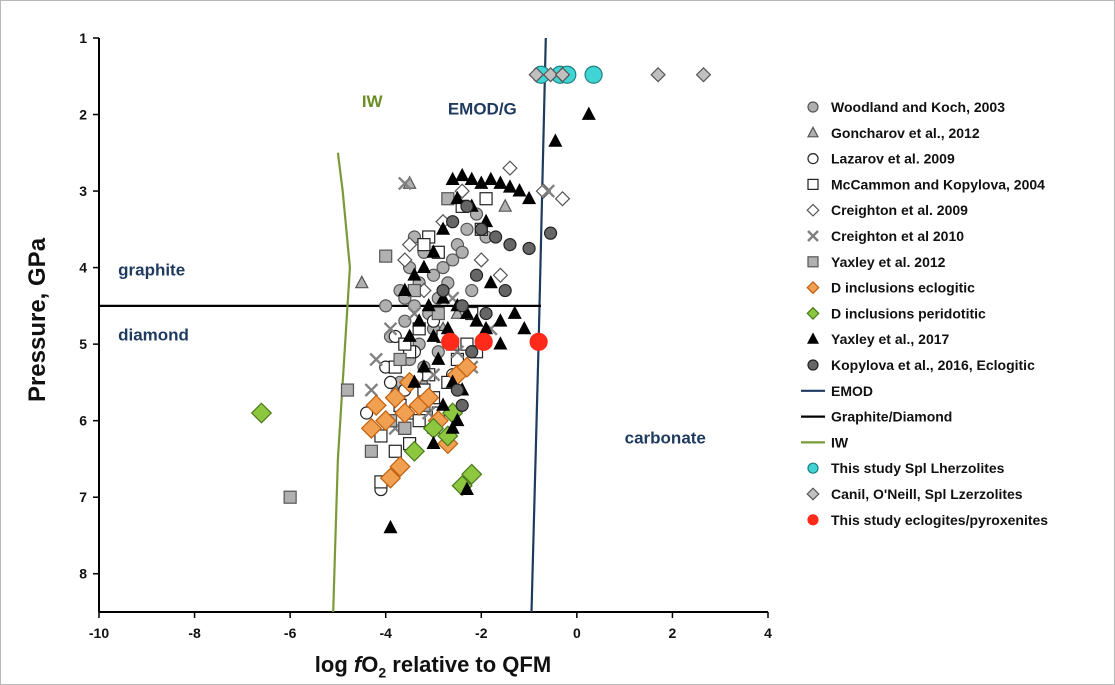  What do you see at coordinates (903, 288) in the screenshot?
I see `legend-label: D inclusions eclogitic` at bounding box center [903, 288].